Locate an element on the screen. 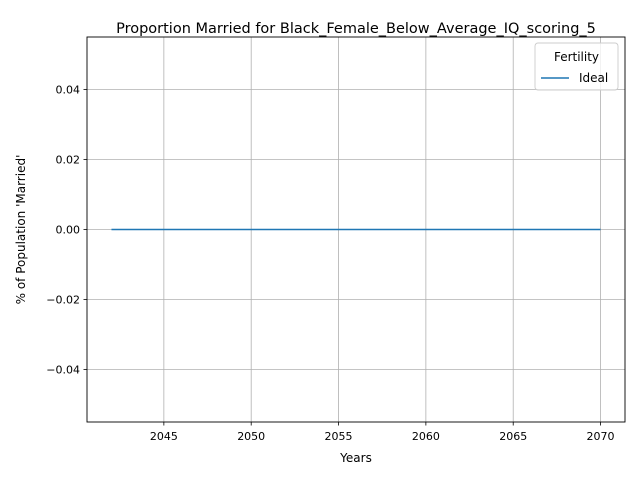  x-tick-label: 2050 is located at coordinates (251, 436).